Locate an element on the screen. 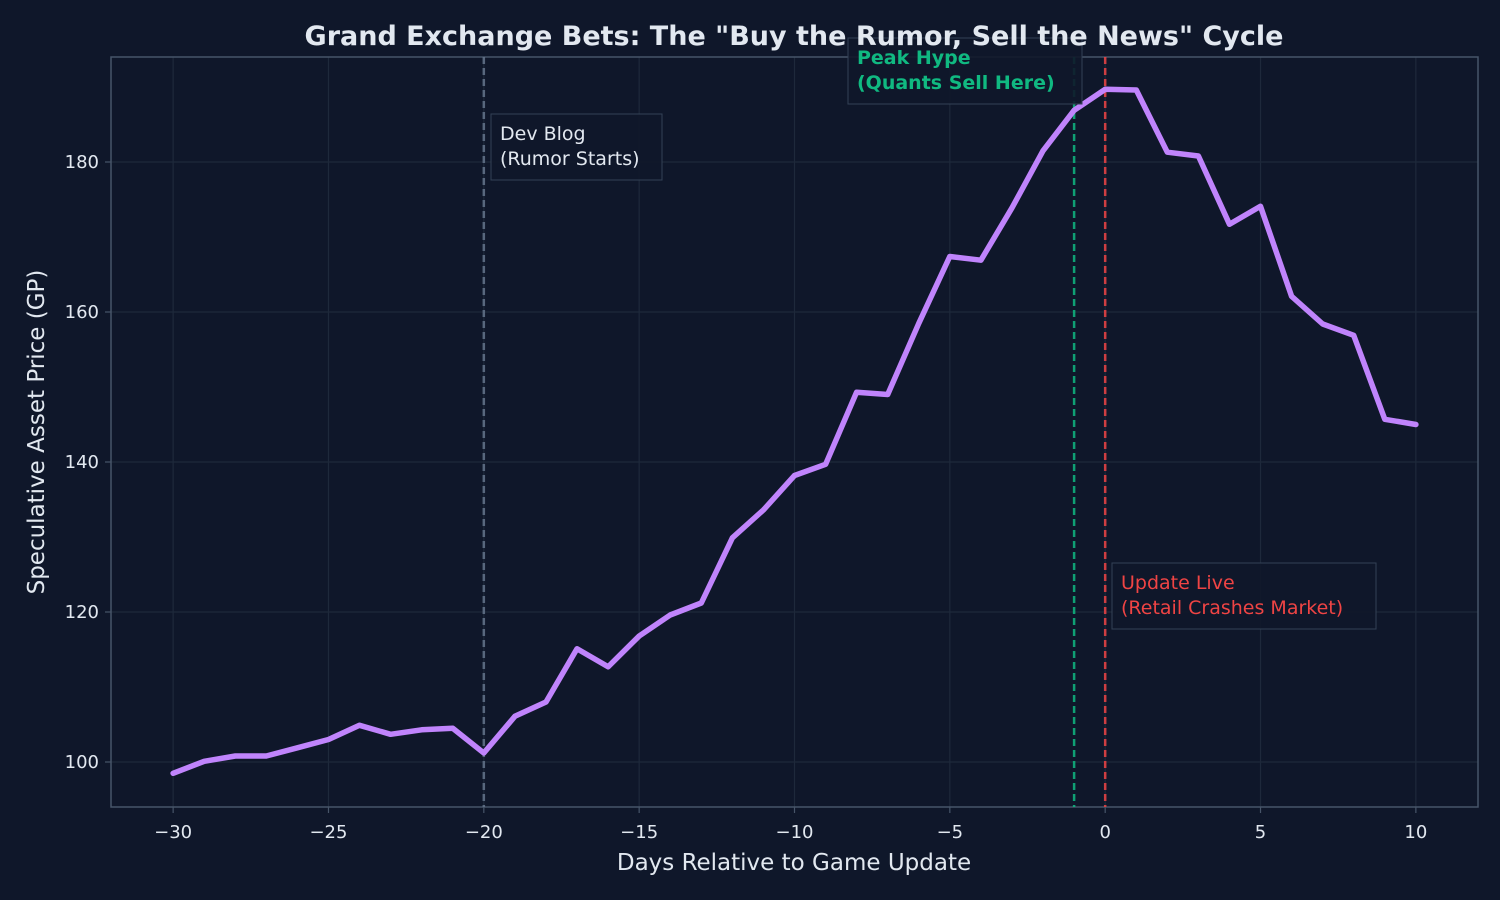 The image size is (1500, 900). x-tick-label: −5 is located at coordinates (950, 832).